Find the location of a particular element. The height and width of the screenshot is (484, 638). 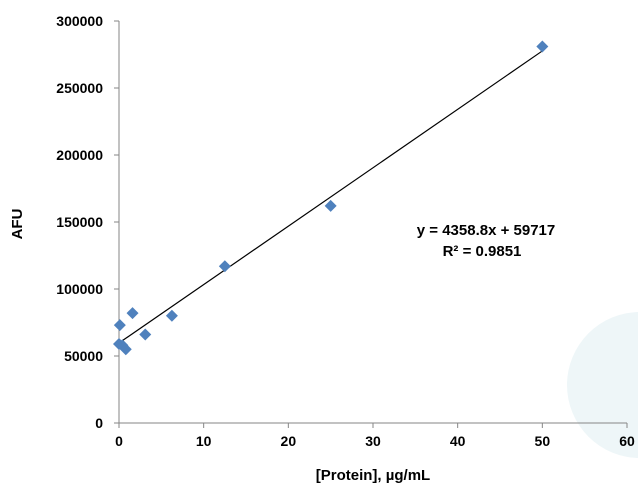

x-tick-label: 50 is located at coordinates (543, 441).